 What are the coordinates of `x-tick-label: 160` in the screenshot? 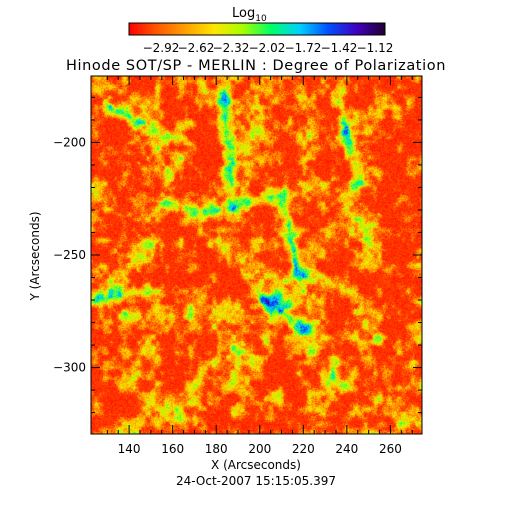 It's located at (172, 449).